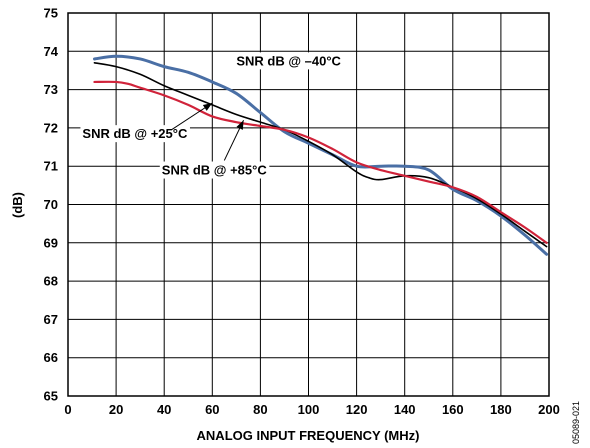  What do you see at coordinates (51, 319) in the screenshot?
I see `y-tick-label: 67` at bounding box center [51, 319].